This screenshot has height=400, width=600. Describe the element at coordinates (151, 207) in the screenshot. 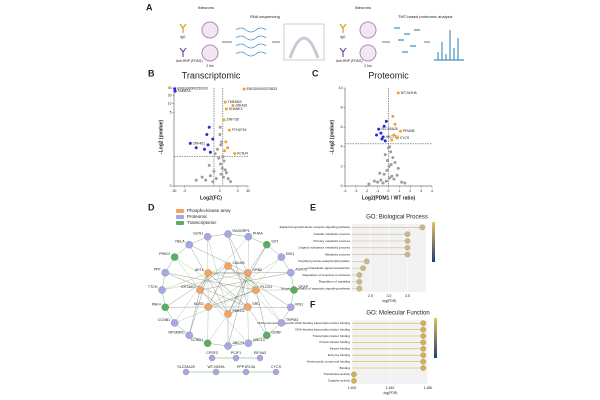

I see `panel-letter: D` at that location.